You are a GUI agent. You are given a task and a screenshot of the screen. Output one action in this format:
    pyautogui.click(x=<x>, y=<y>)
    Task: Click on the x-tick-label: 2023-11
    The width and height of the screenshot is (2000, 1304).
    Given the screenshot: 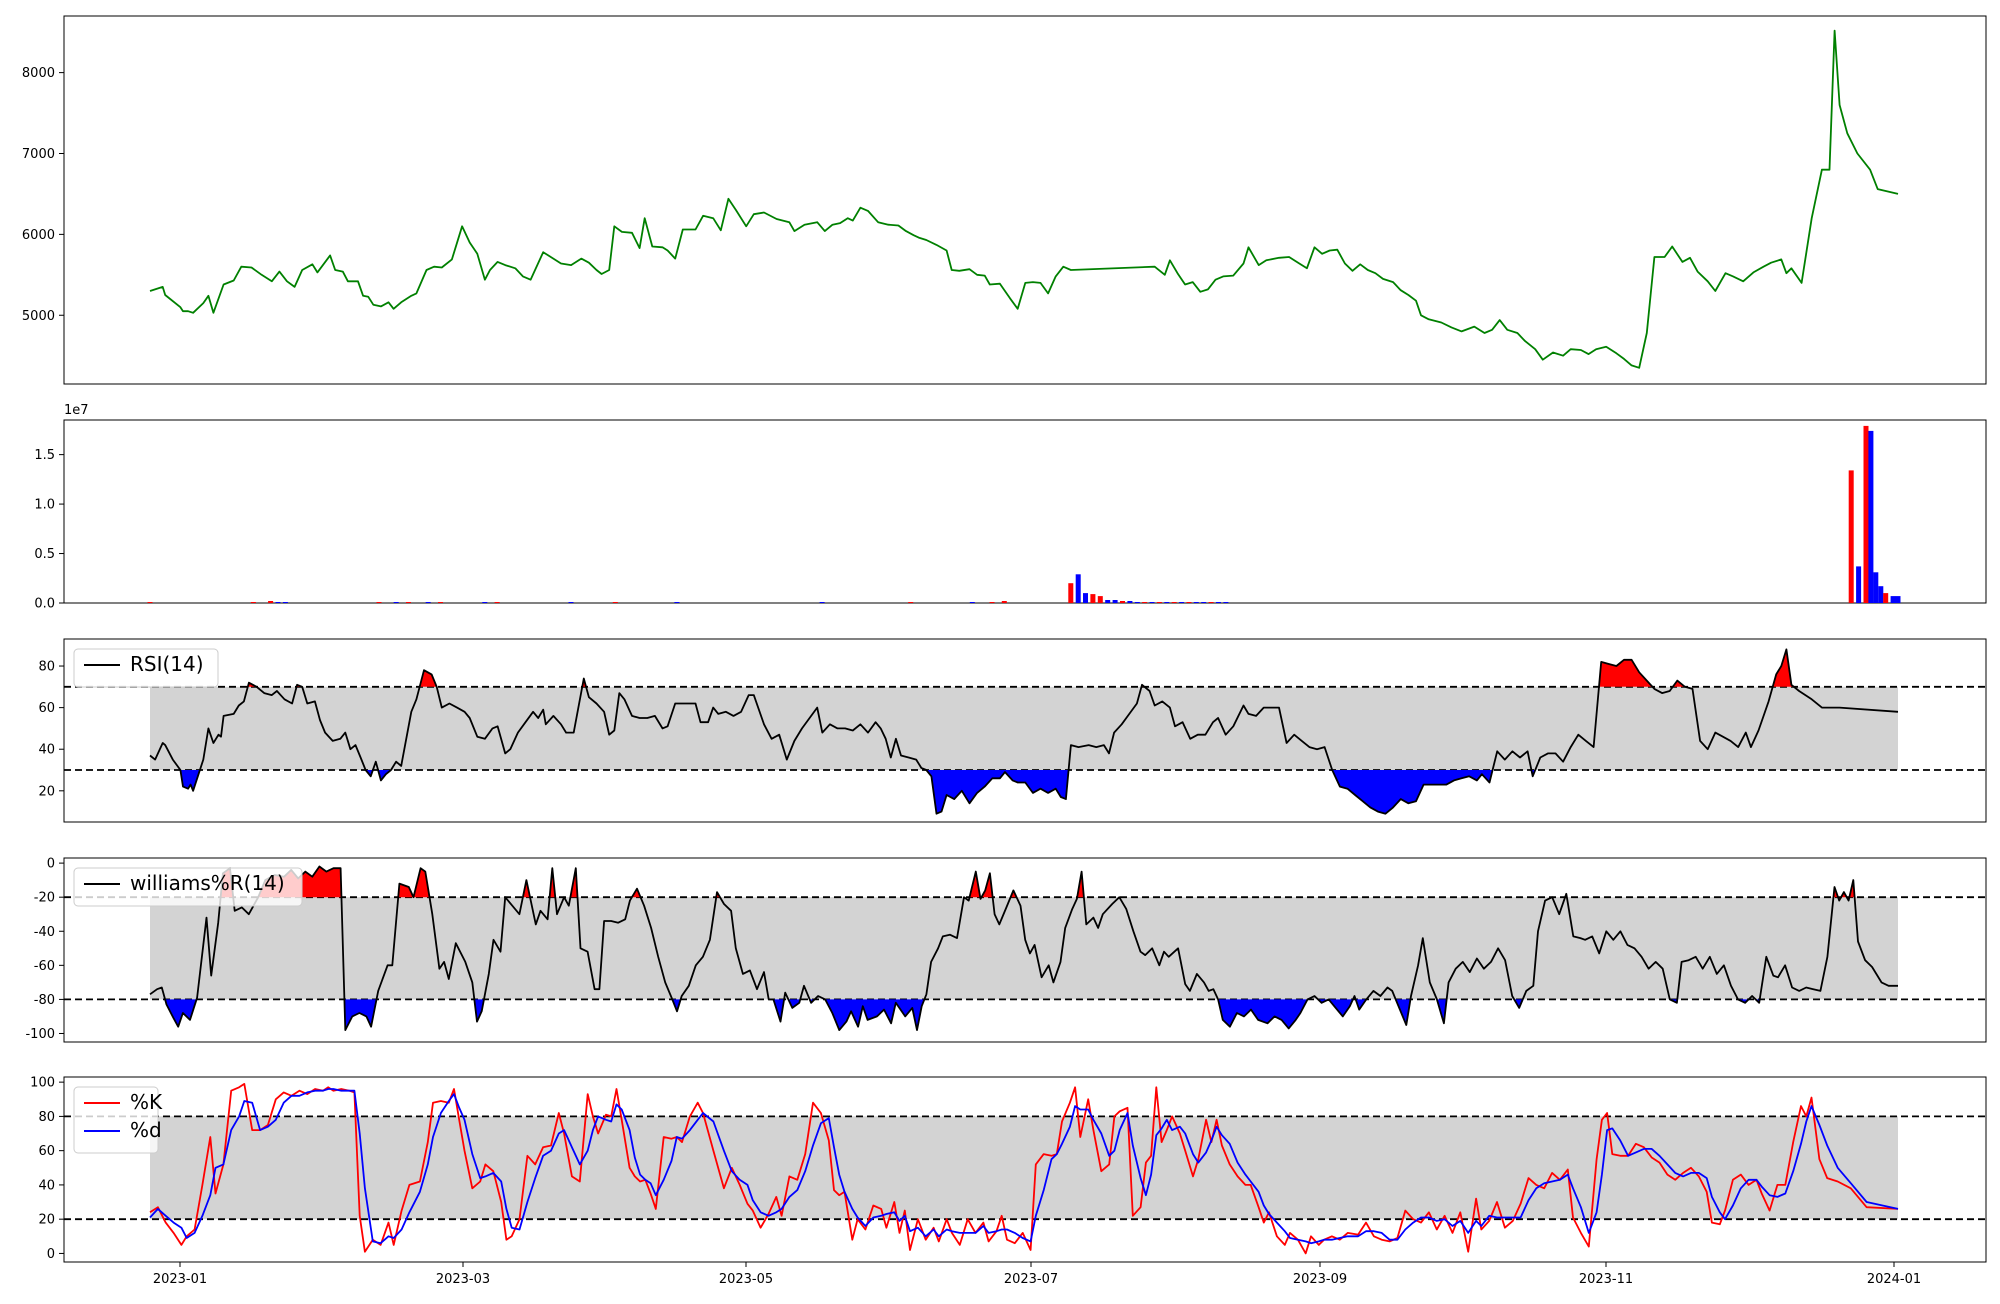 What is the action you would take?
    pyautogui.click(x=1606, y=1279)
    